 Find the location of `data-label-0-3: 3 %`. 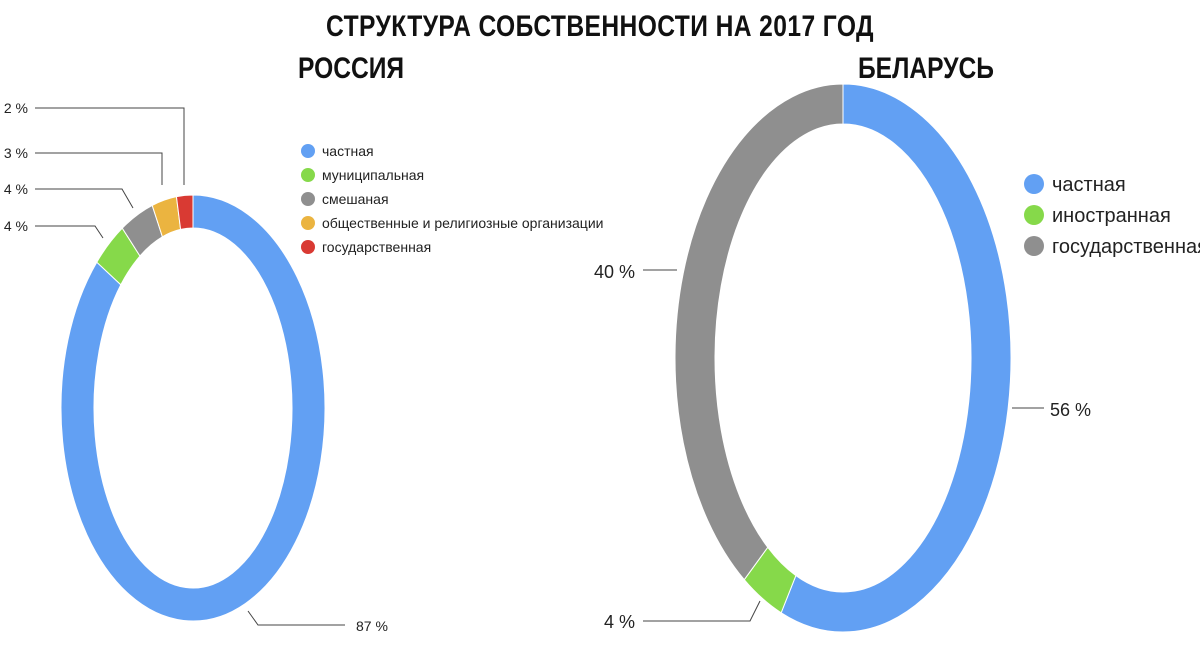

data-label-0-3: 3 % is located at coordinates (16, 153).